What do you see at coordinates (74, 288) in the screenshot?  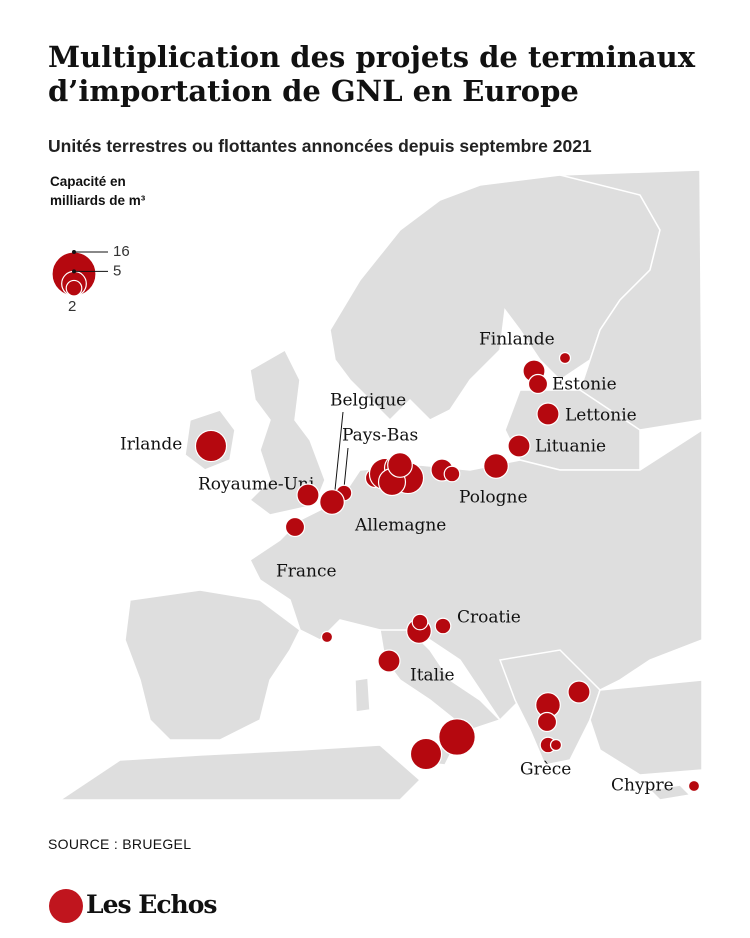 I see `legend-bubble` at bounding box center [74, 288].